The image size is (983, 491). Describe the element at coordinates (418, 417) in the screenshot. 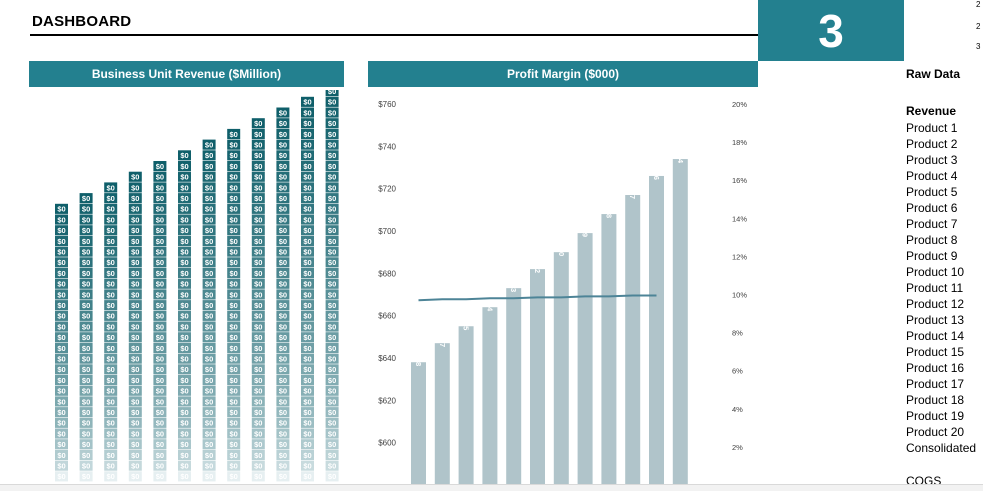

I see `profit-bar: $638` at that location.